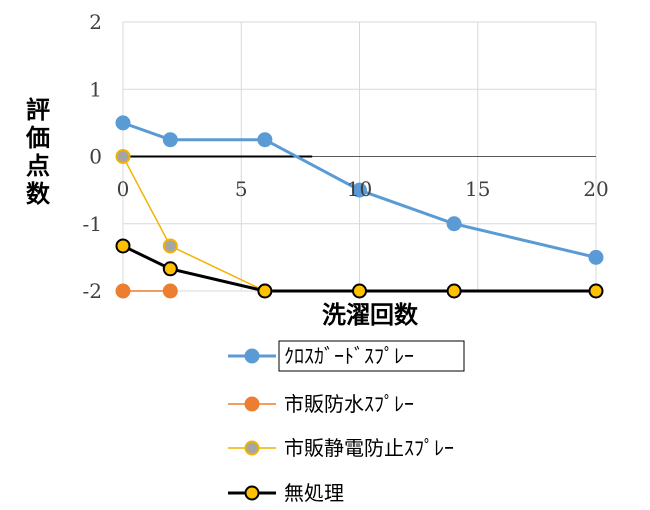  What do you see at coordinates (38, 110) in the screenshot?
I see `y-axis-title-char: 評` at bounding box center [38, 110].